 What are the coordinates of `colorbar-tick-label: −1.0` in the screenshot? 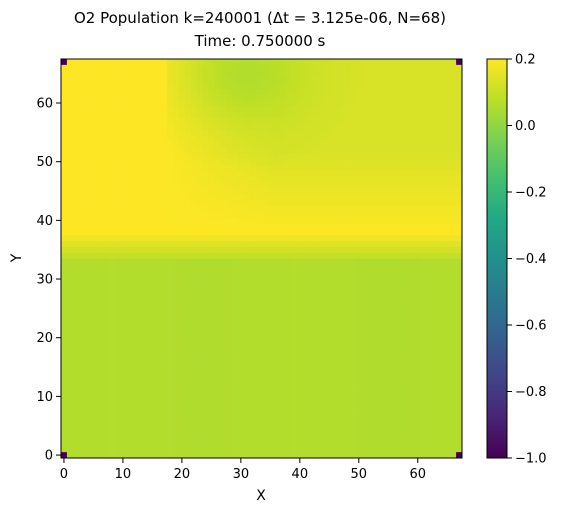 It's located at (531, 459).